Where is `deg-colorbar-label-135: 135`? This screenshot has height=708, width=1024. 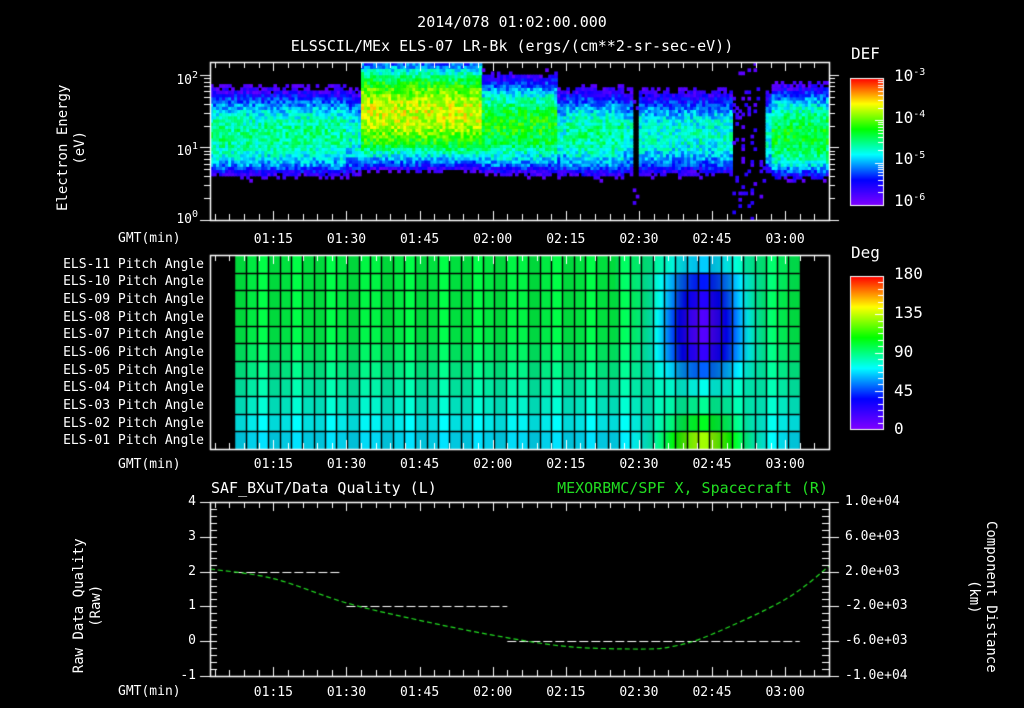 deg-colorbar-label-135: 135 is located at coordinates (908, 312).